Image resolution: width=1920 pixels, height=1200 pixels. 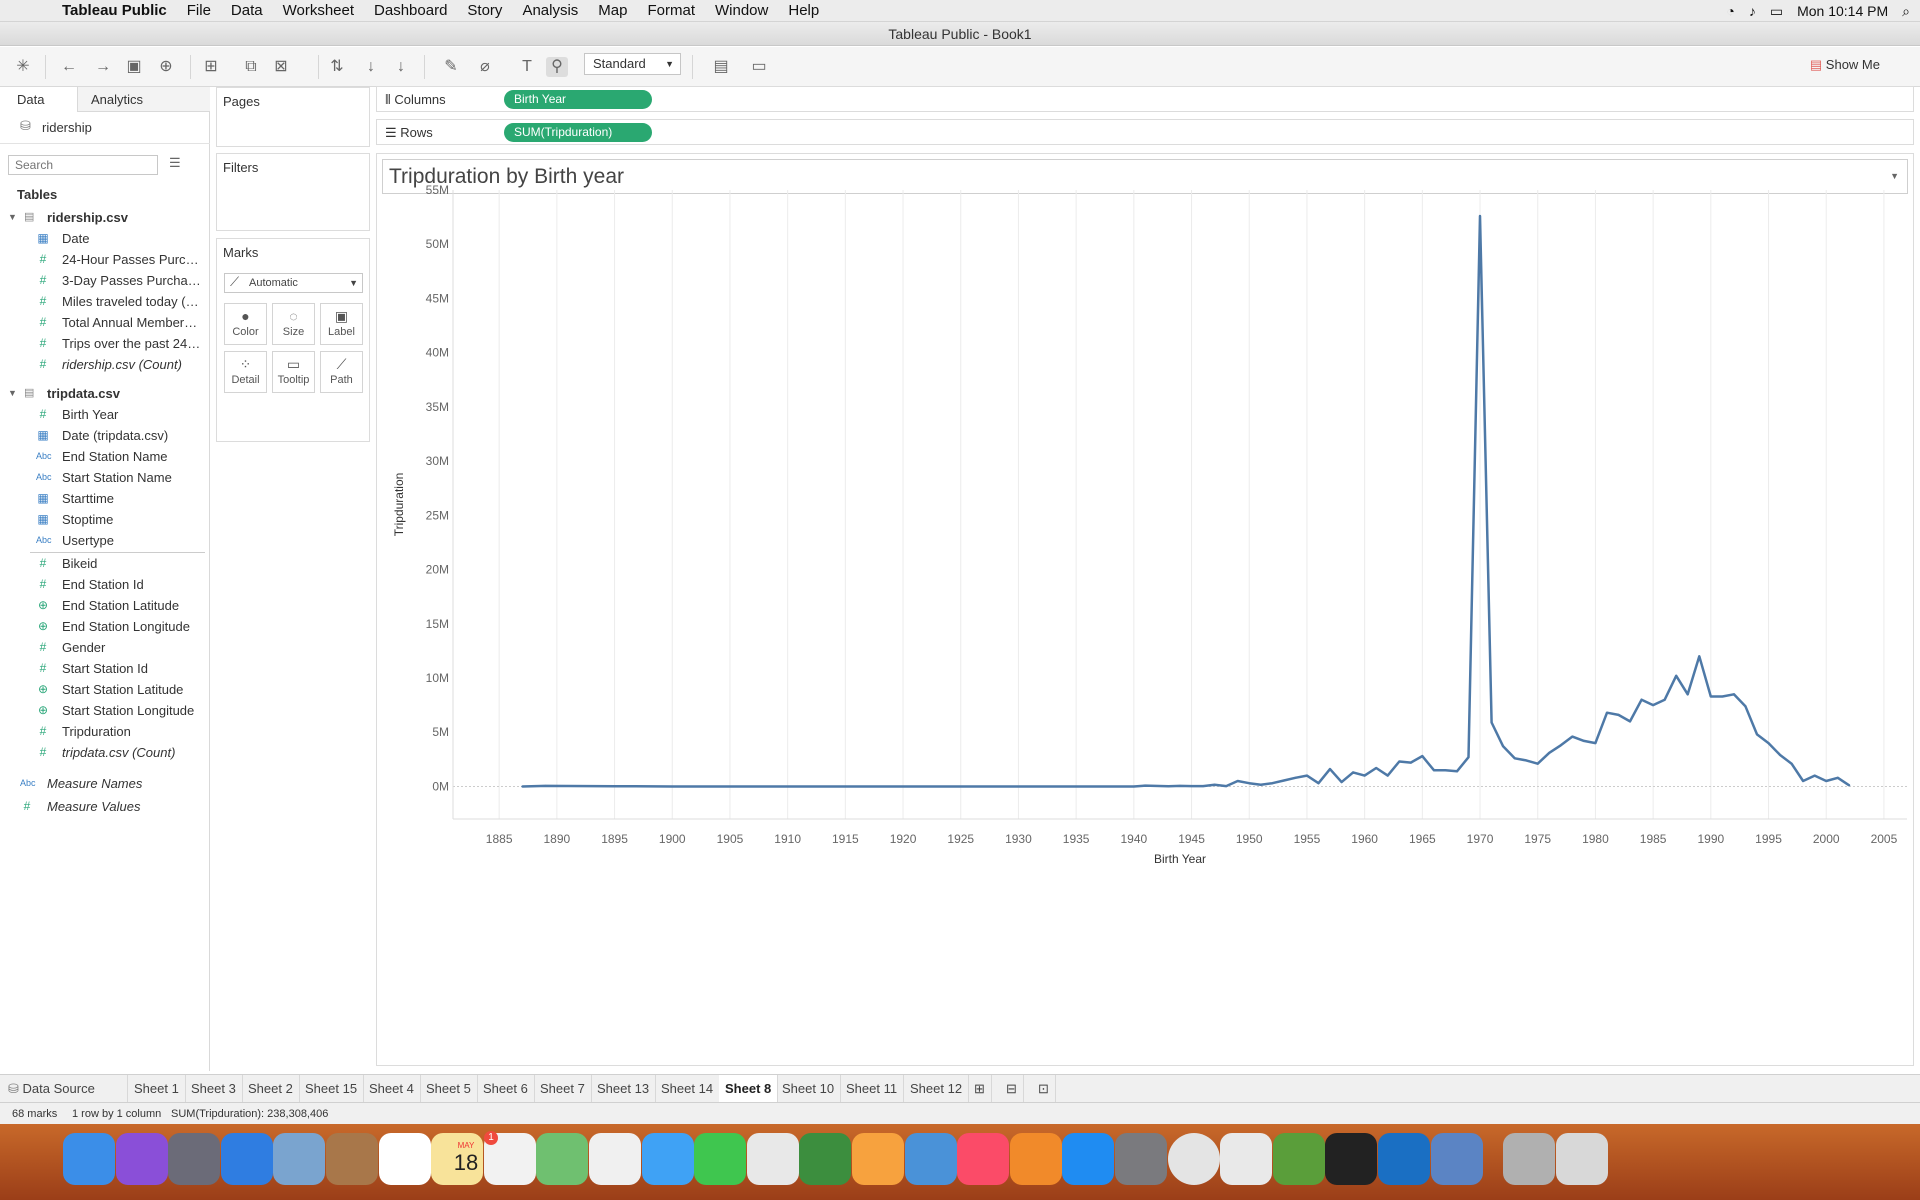 What do you see at coordinates (578, 132) in the screenshot?
I see `rows-pill: SUM(Tripduration)` at bounding box center [578, 132].